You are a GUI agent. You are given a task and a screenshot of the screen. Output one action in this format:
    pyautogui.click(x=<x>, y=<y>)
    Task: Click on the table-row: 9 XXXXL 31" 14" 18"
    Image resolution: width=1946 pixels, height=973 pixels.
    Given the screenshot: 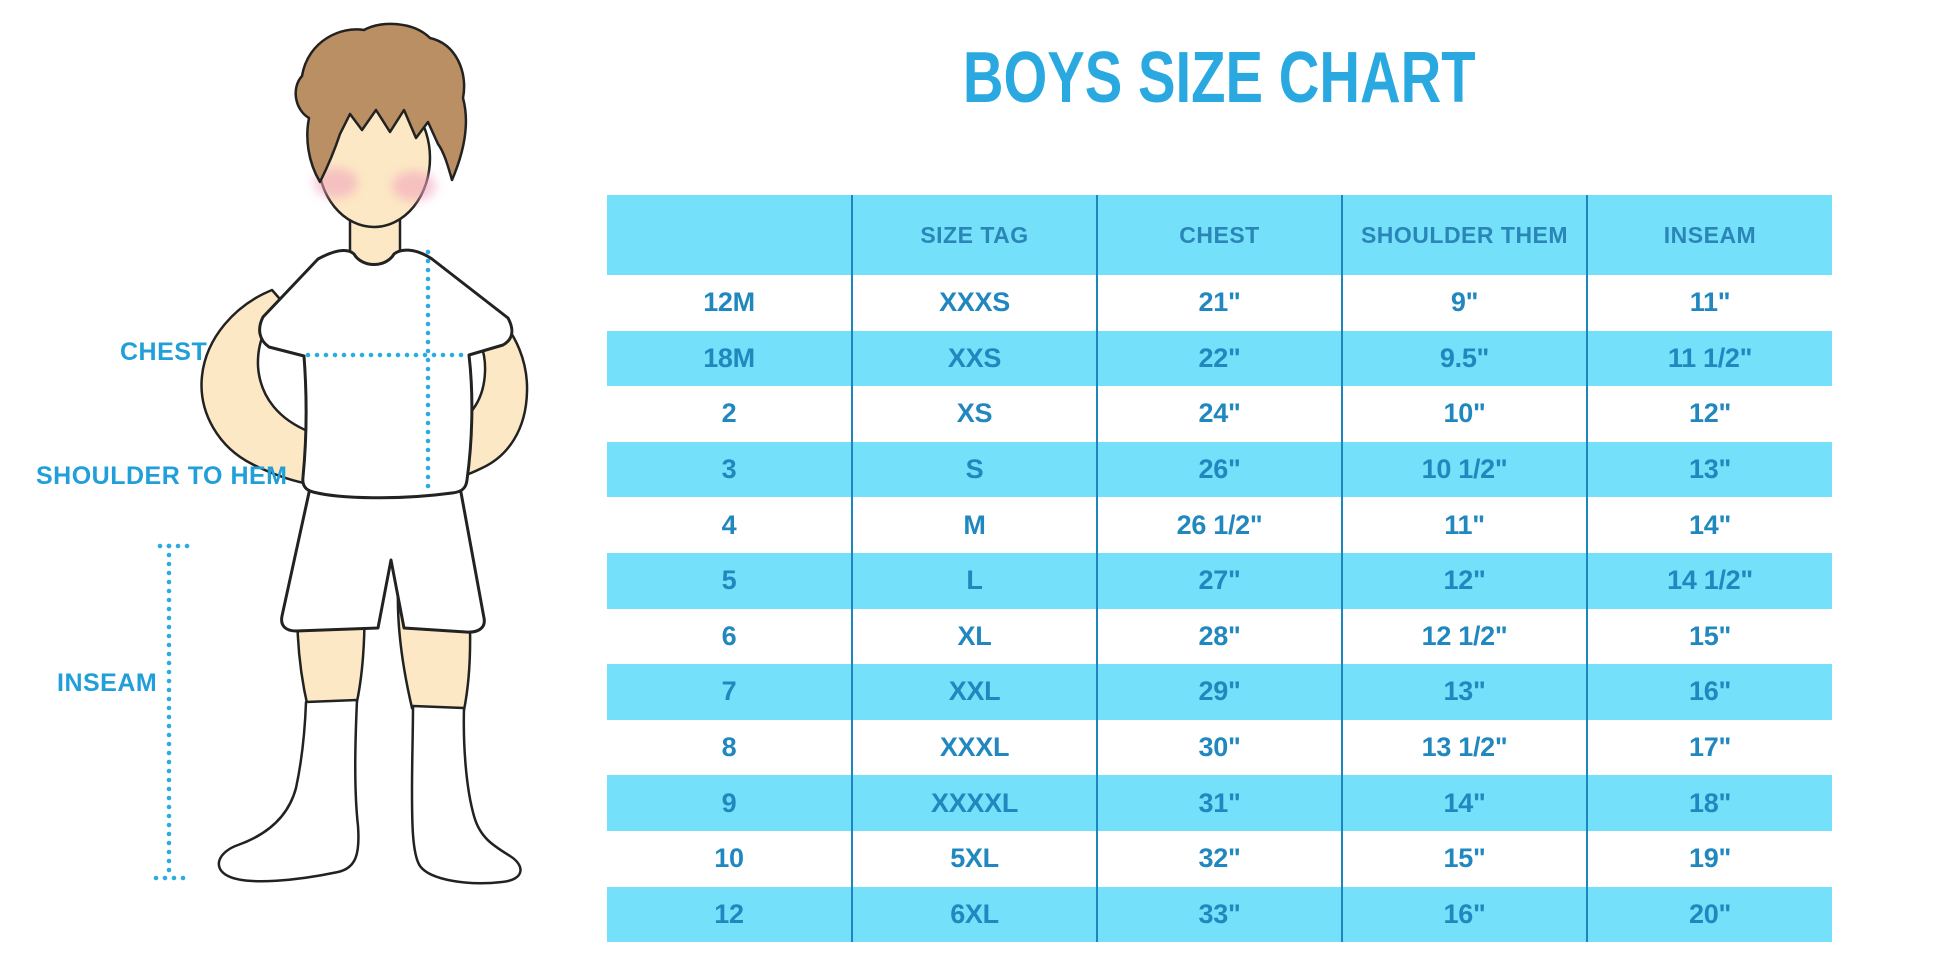 What is the action you would take?
    pyautogui.click(x=1219, y=803)
    